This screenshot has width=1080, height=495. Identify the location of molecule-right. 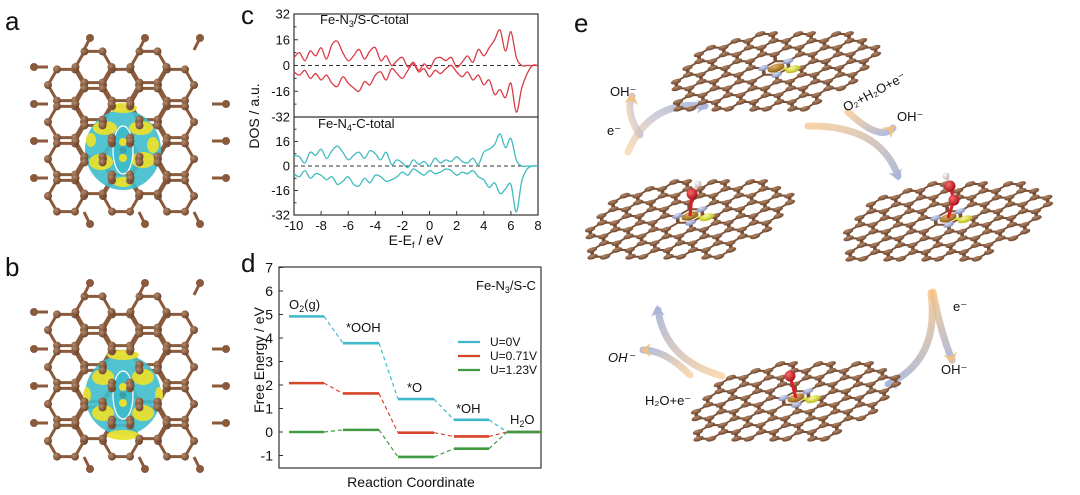
(948, 221).